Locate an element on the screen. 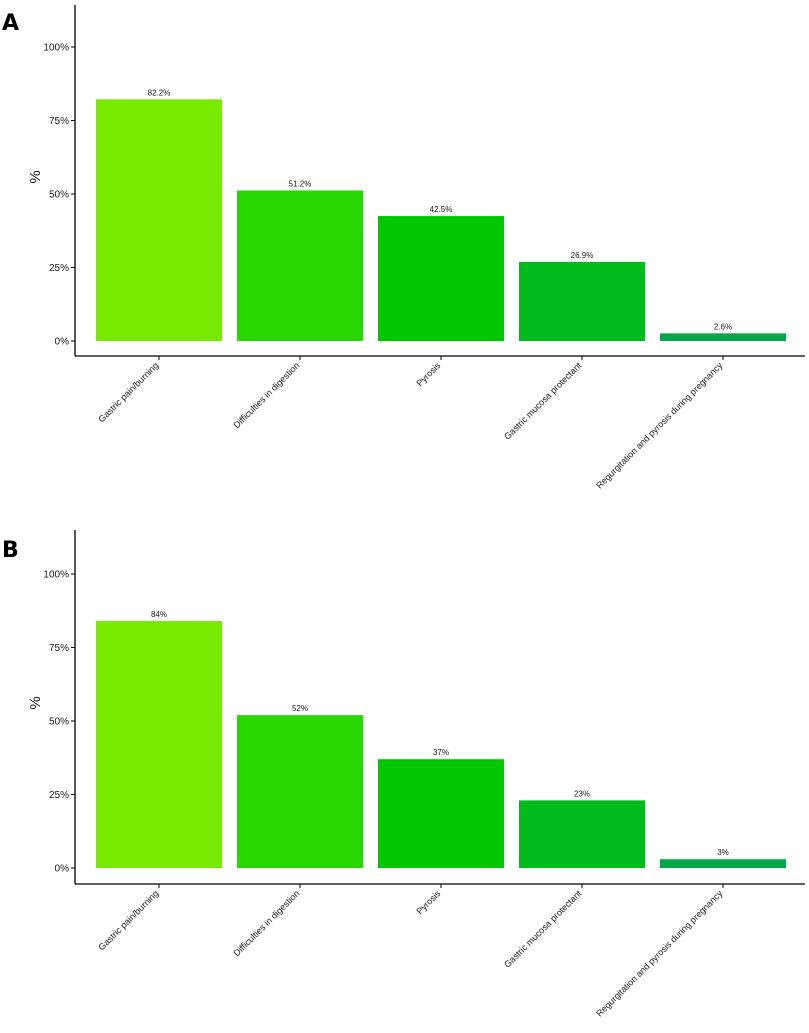 Image resolution: width=809 pixels, height=1033 pixels. data-label: 51.2% is located at coordinates (300, 183).